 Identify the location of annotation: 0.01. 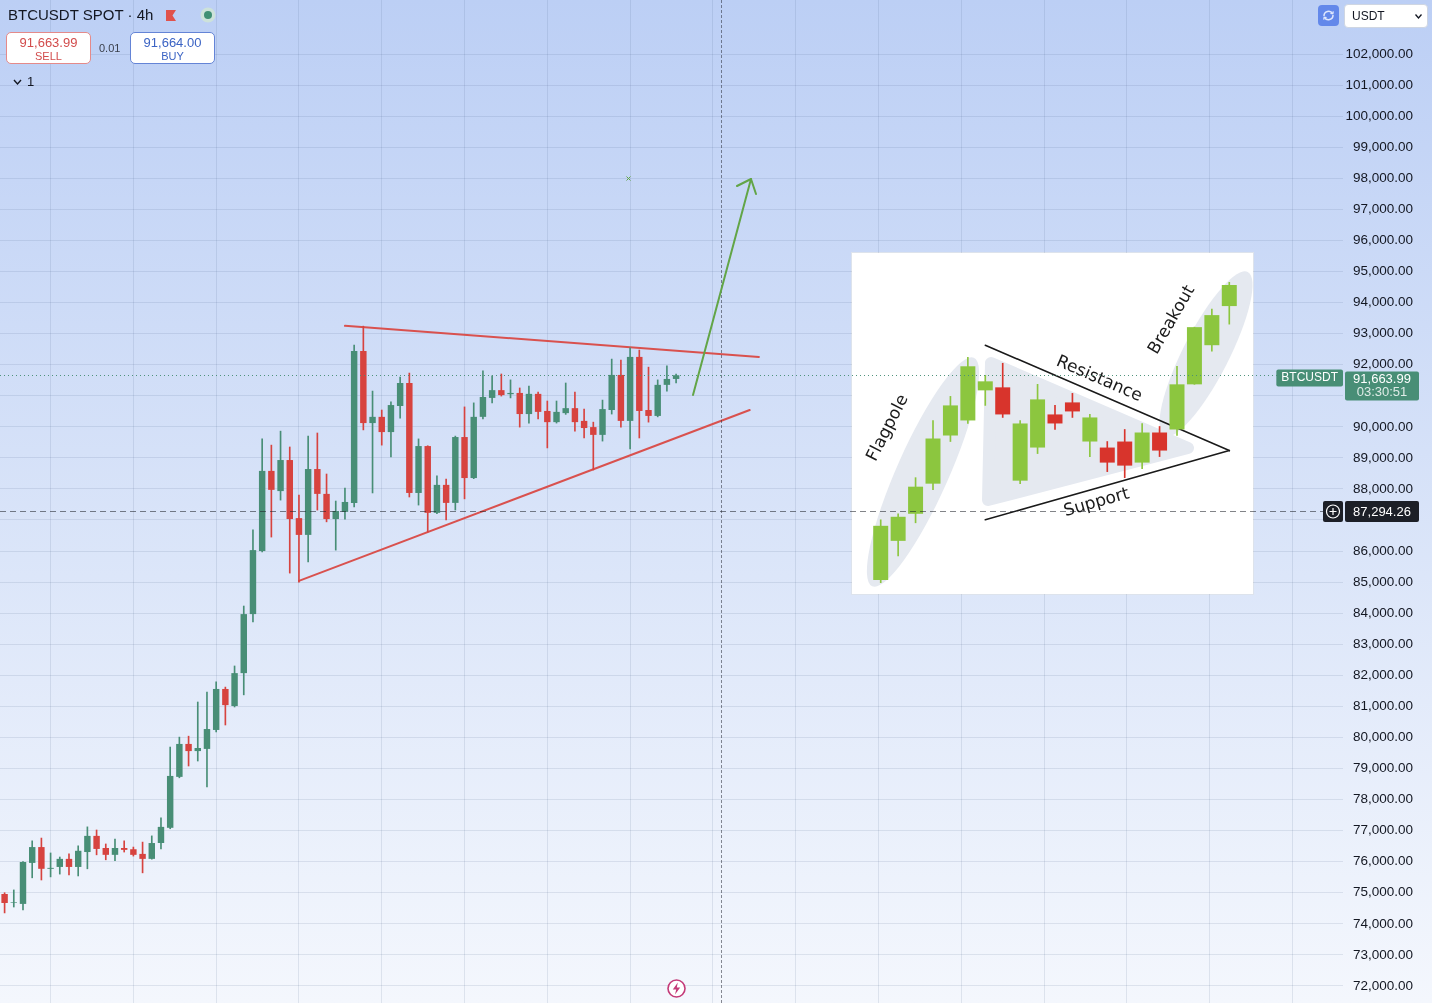
(110, 48).